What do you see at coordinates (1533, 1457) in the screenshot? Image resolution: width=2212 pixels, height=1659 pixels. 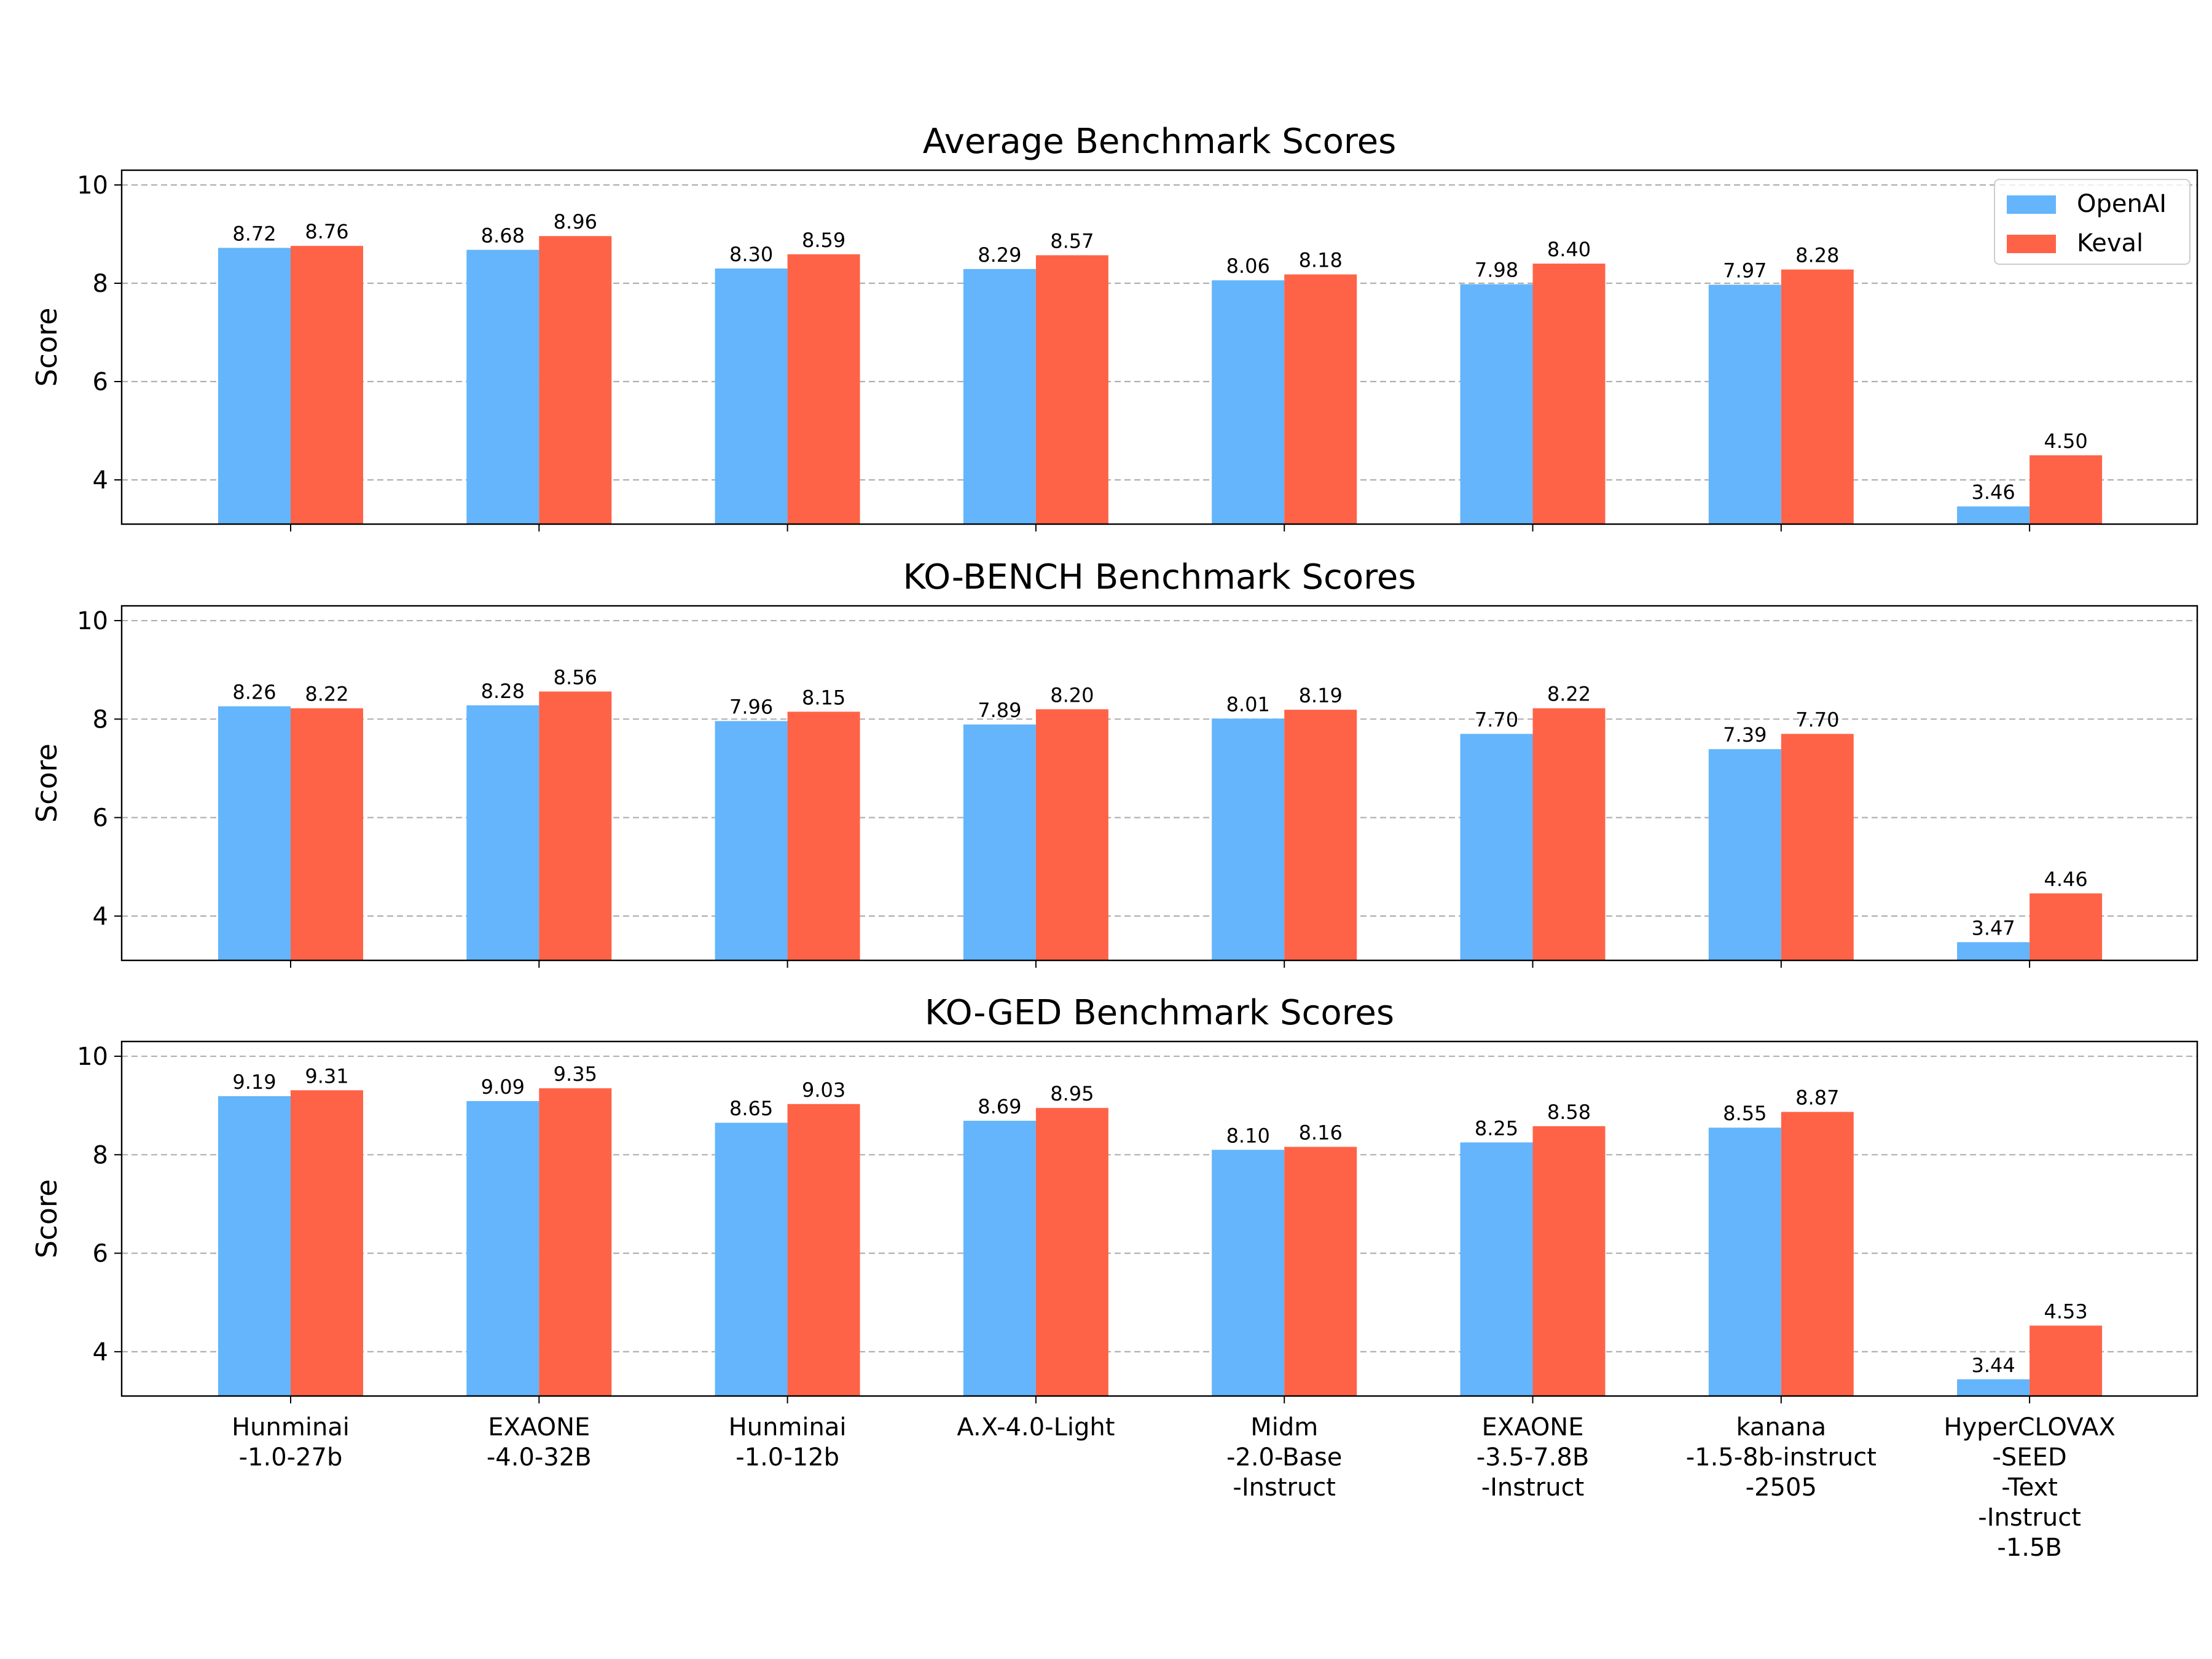 I see `x-tick-label-line: -3.5-7.8B` at bounding box center [1533, 1457].